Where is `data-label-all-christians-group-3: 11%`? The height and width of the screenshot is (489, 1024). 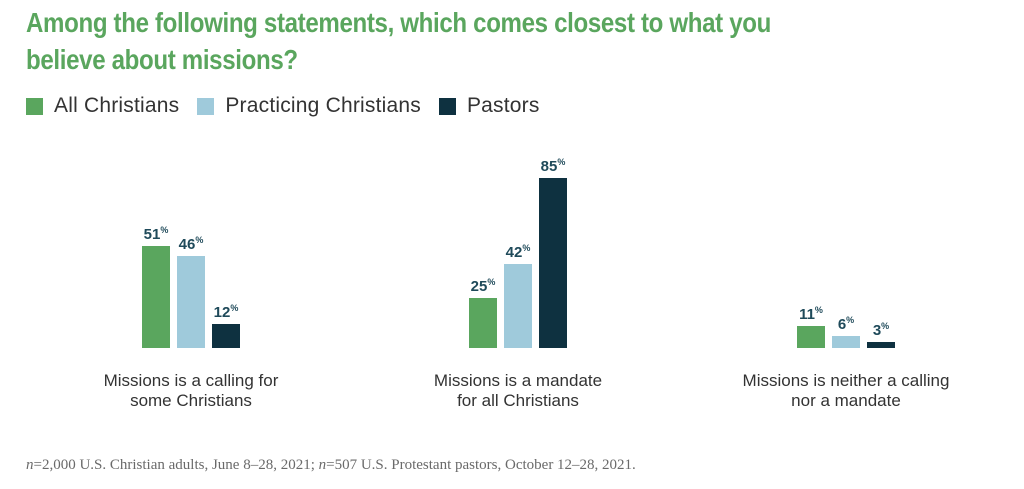 data-label-all-christians-group-3: 11% is located at coordinates (811, 314).